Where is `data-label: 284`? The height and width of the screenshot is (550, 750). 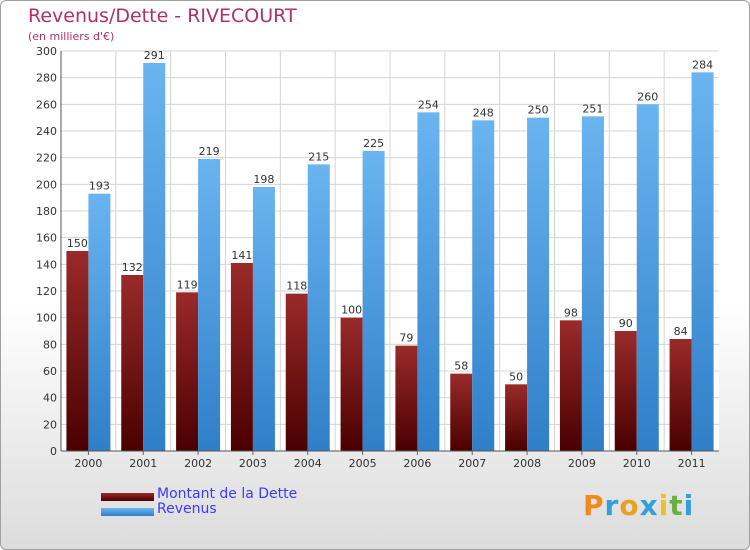
data-label: 284 is located at coordinates (702, 64).